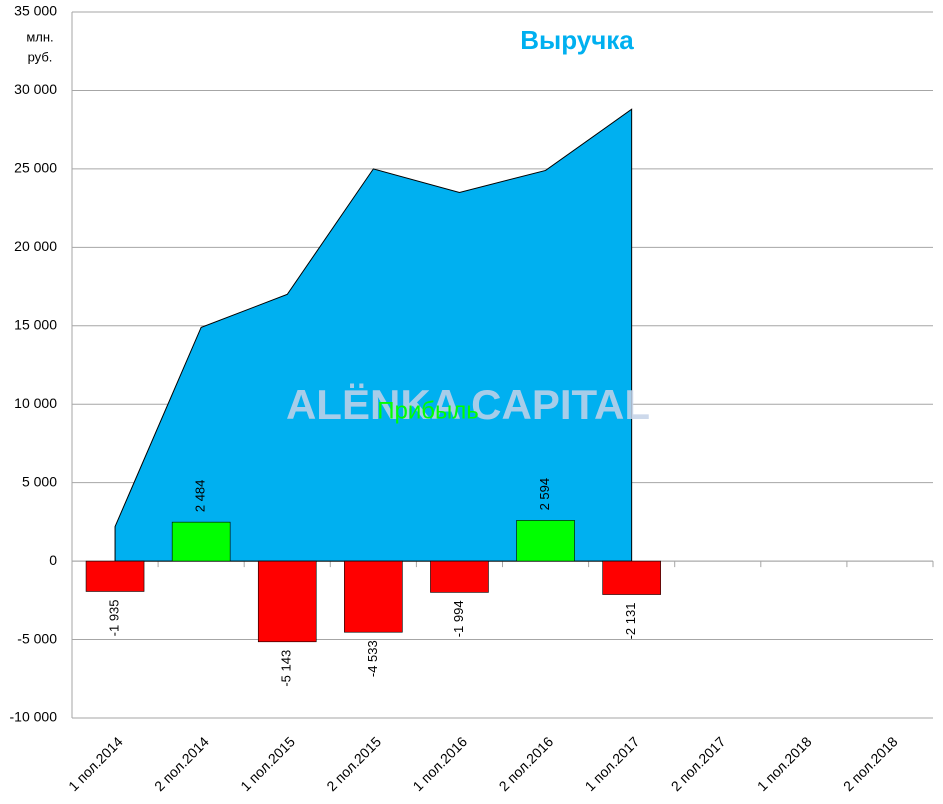 Image resolution: width=943 pixels, height=804 pixels. What do you see at coordinates (458, 618) in the screenshot?
I see `value-label: -1 994` at bounding box center [458, 618].